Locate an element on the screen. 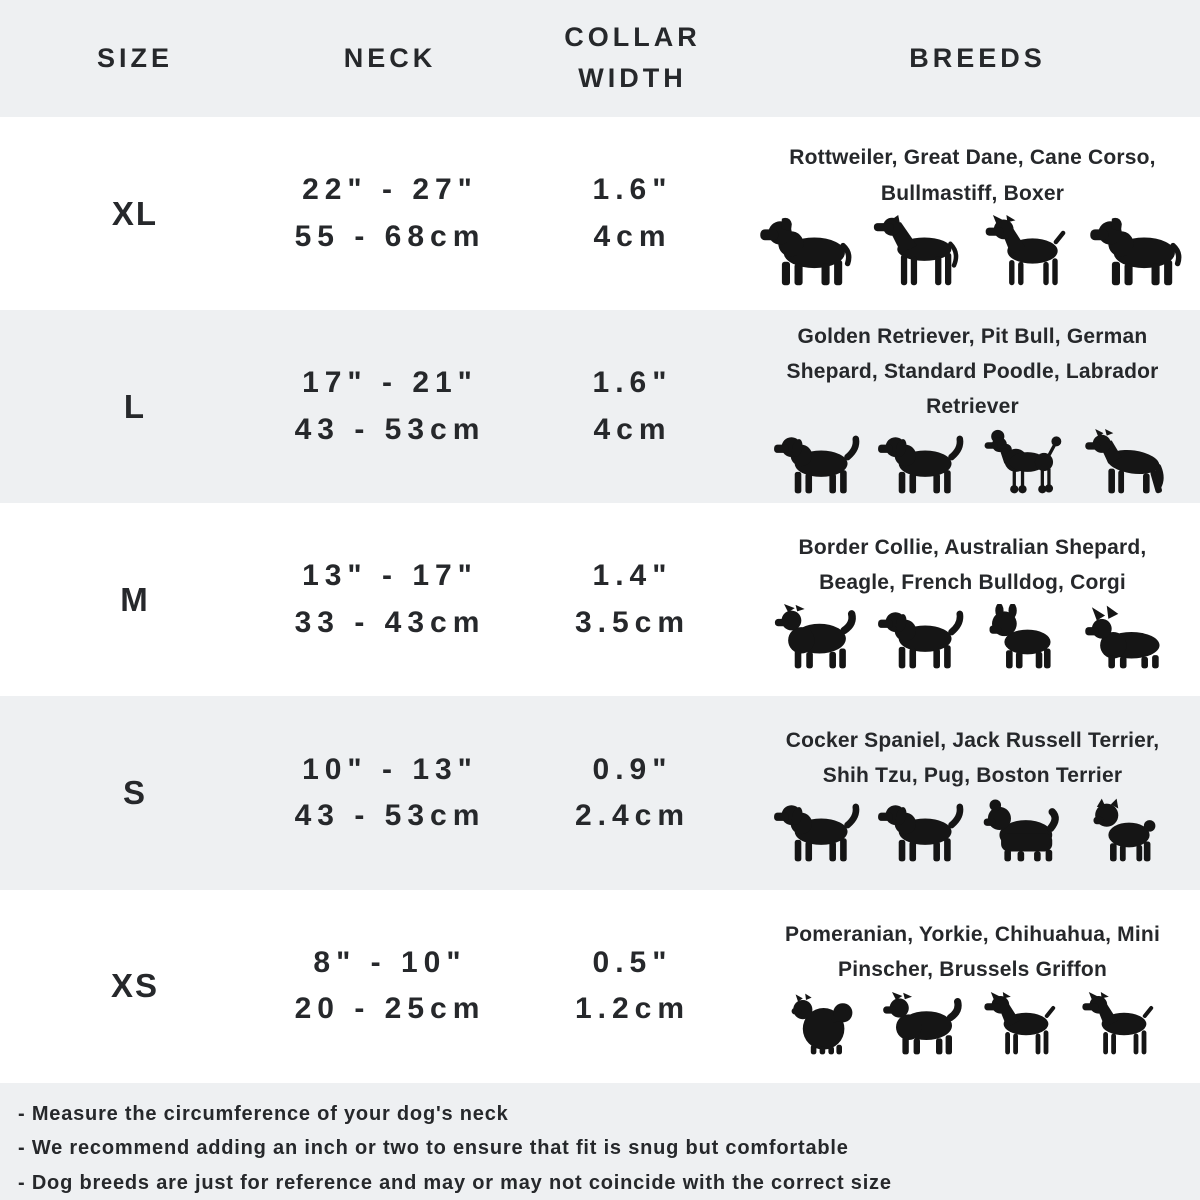  size-label: XS is located at coordinates (135, 986).